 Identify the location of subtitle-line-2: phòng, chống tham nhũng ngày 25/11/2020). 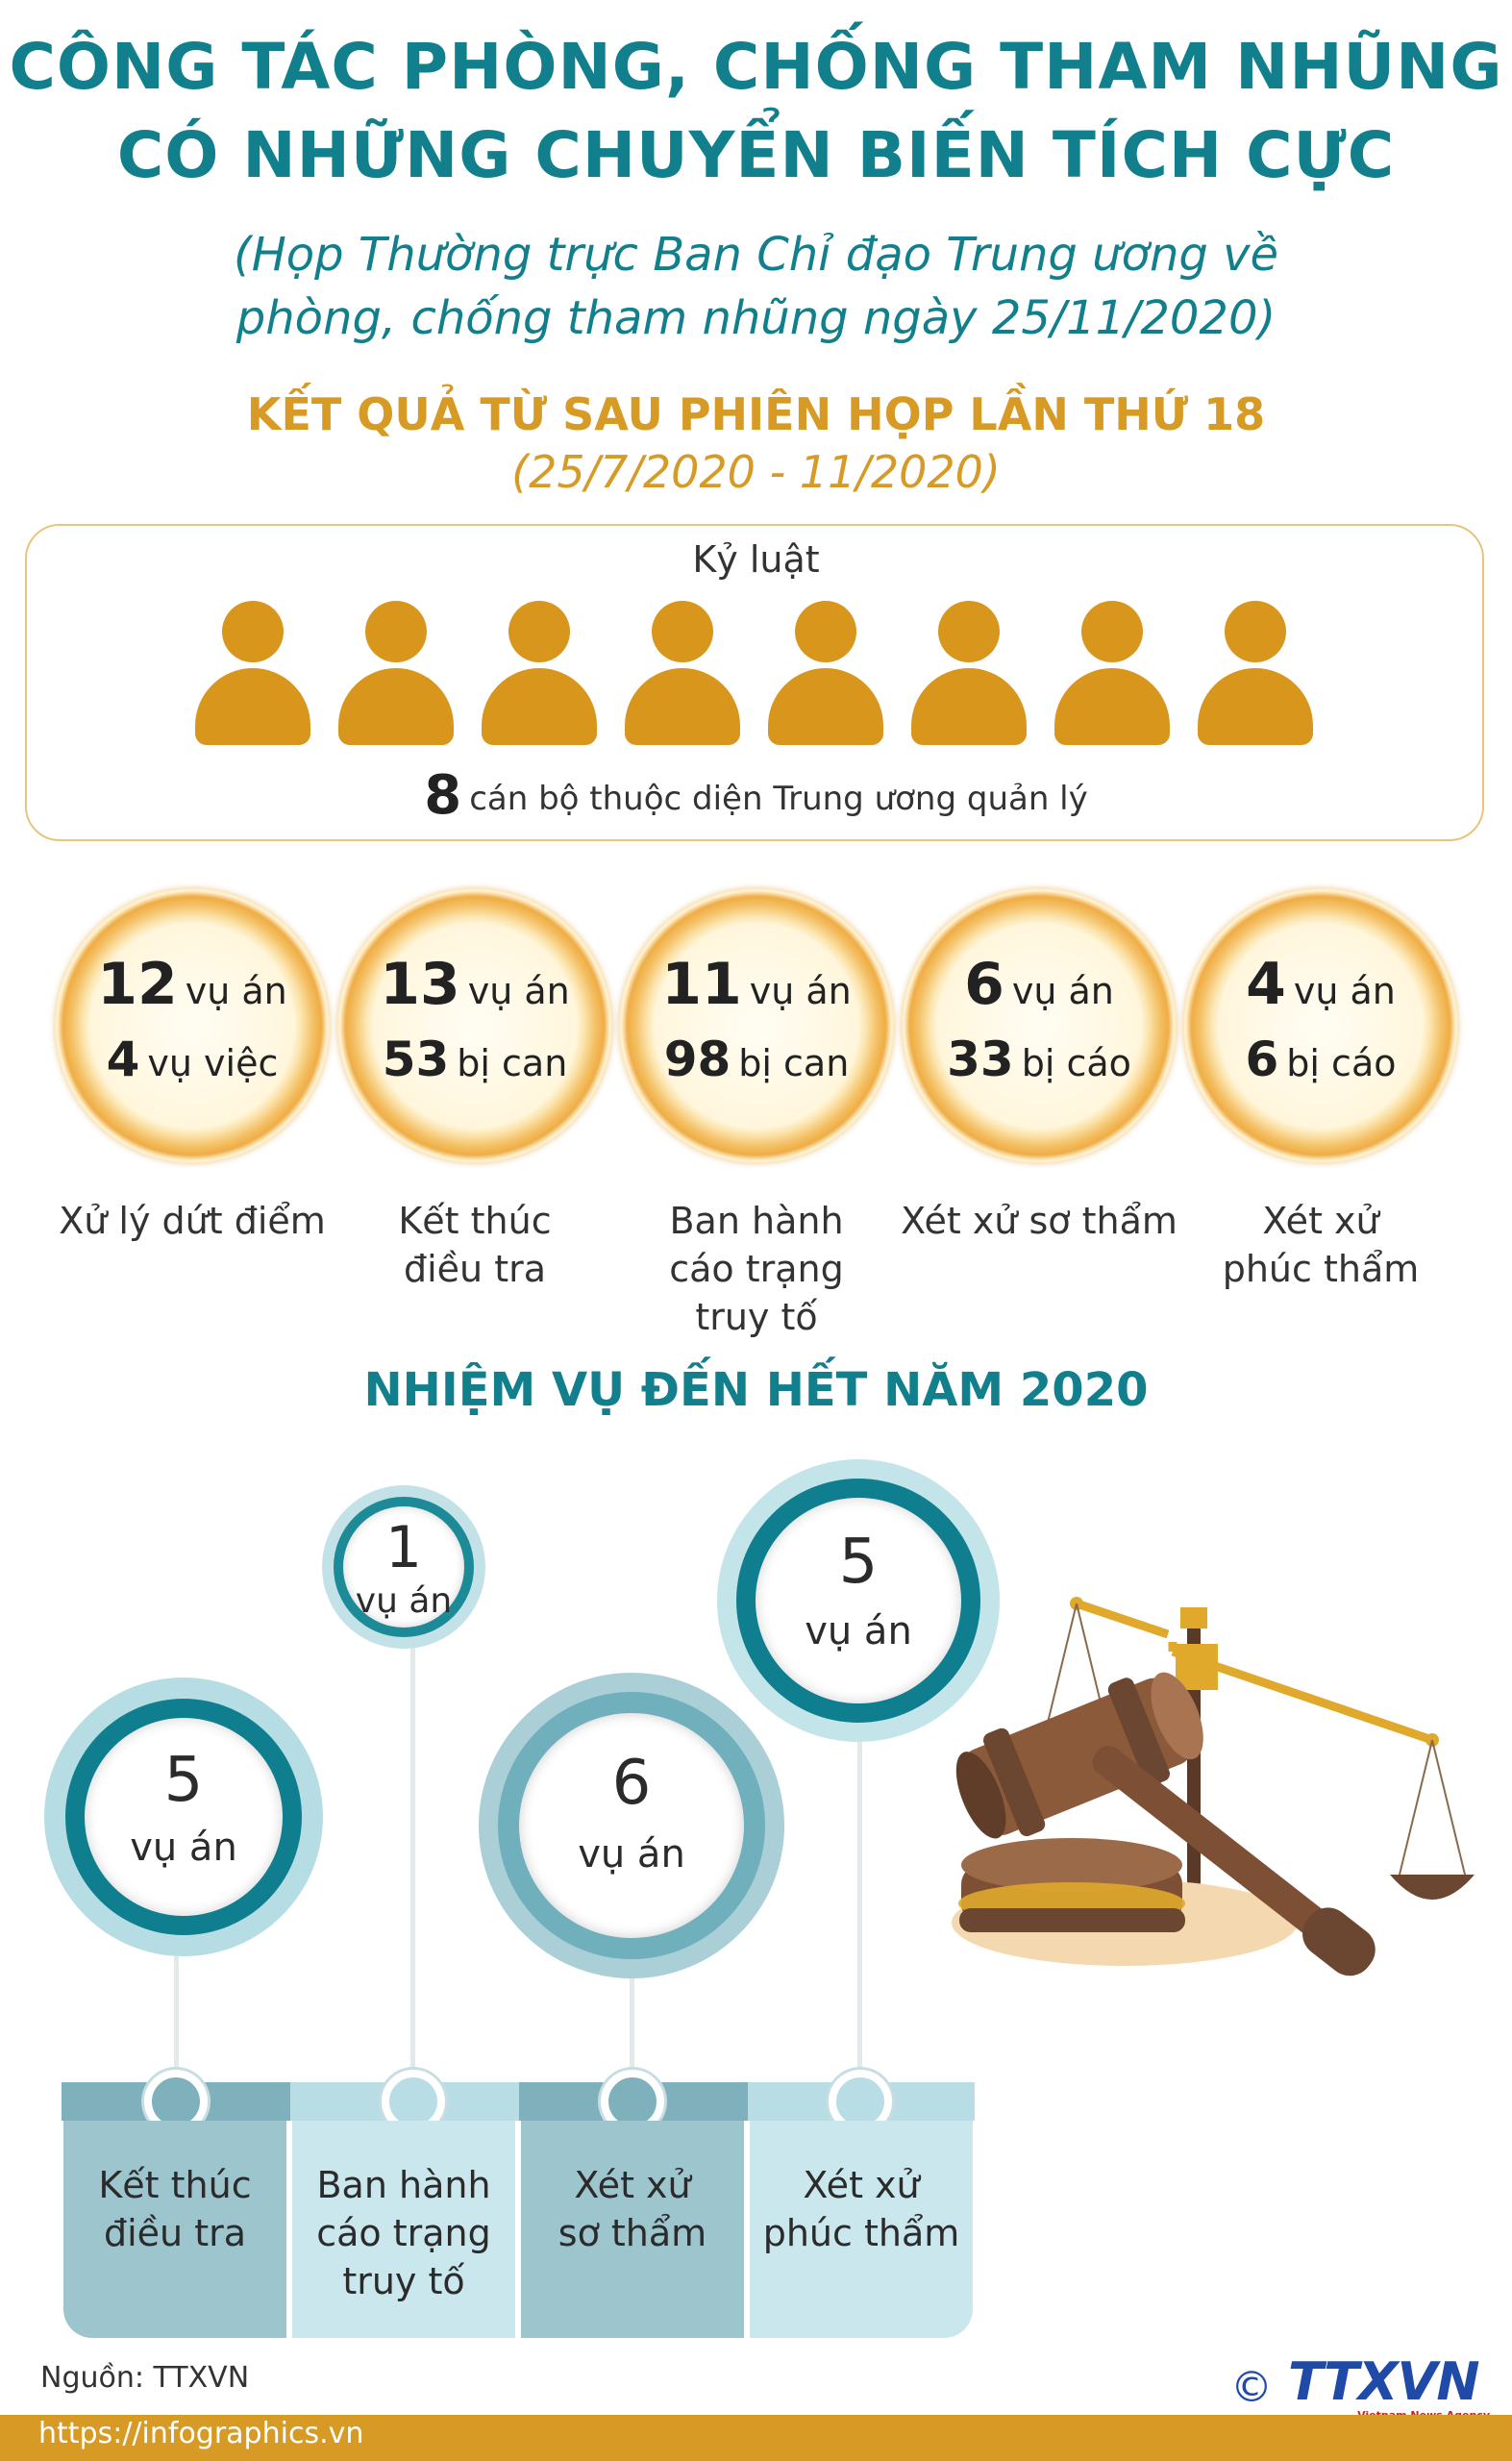
(756, 318).